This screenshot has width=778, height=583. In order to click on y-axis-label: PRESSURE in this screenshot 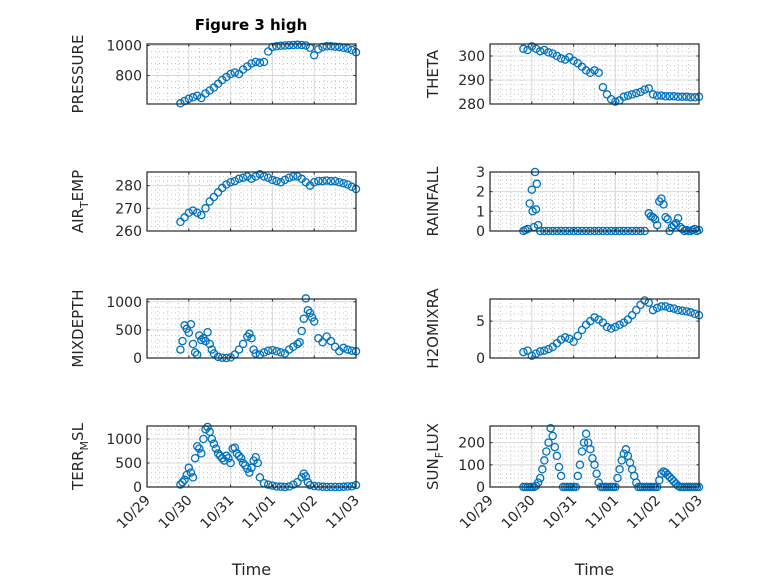, I will do `click(78, 74)`.